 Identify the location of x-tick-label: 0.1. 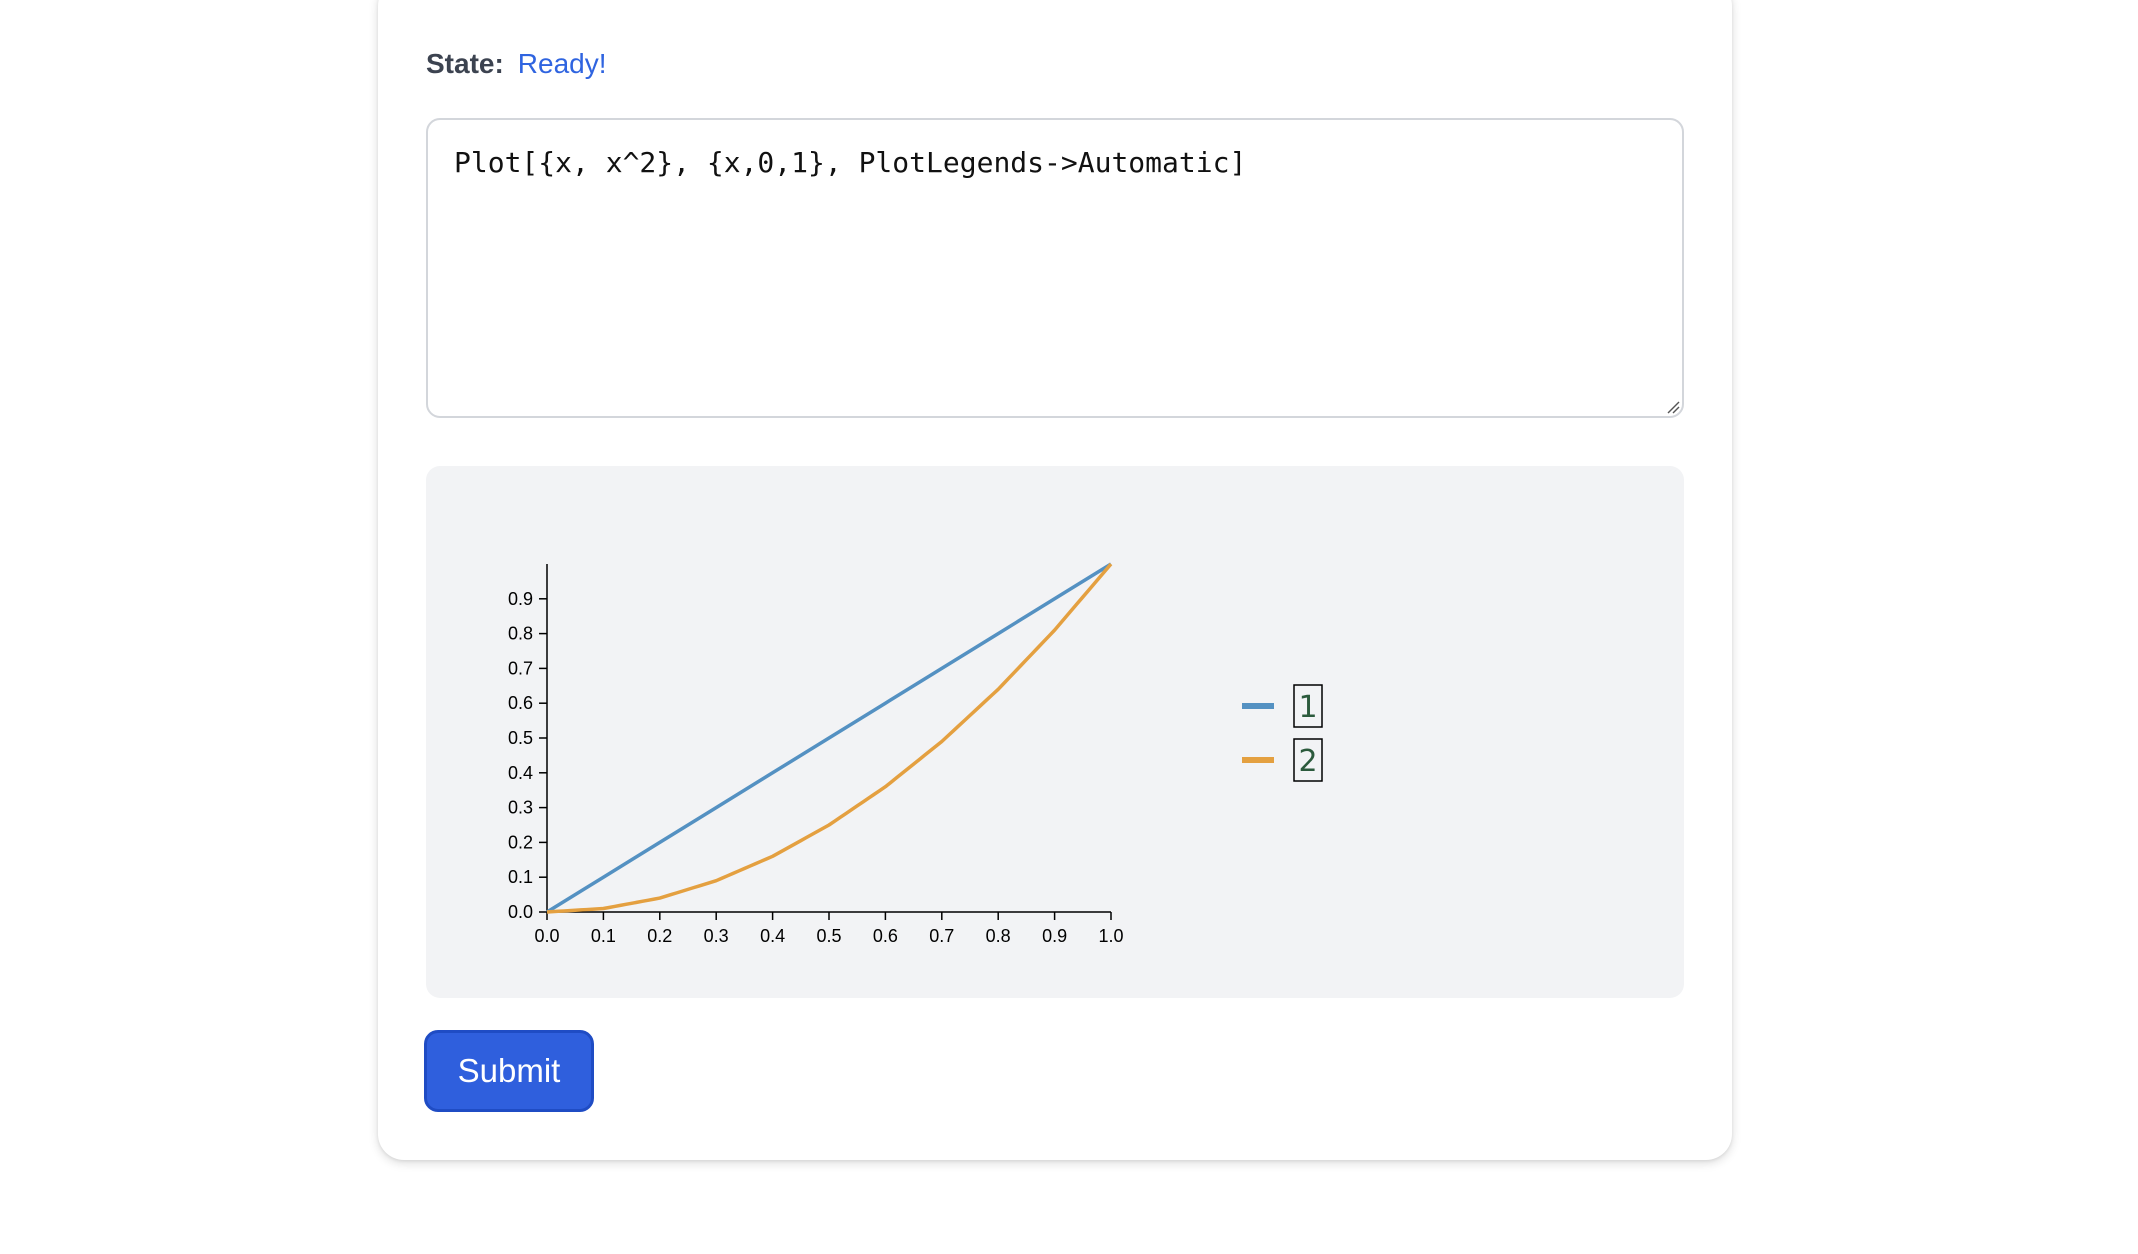
(603, 936).